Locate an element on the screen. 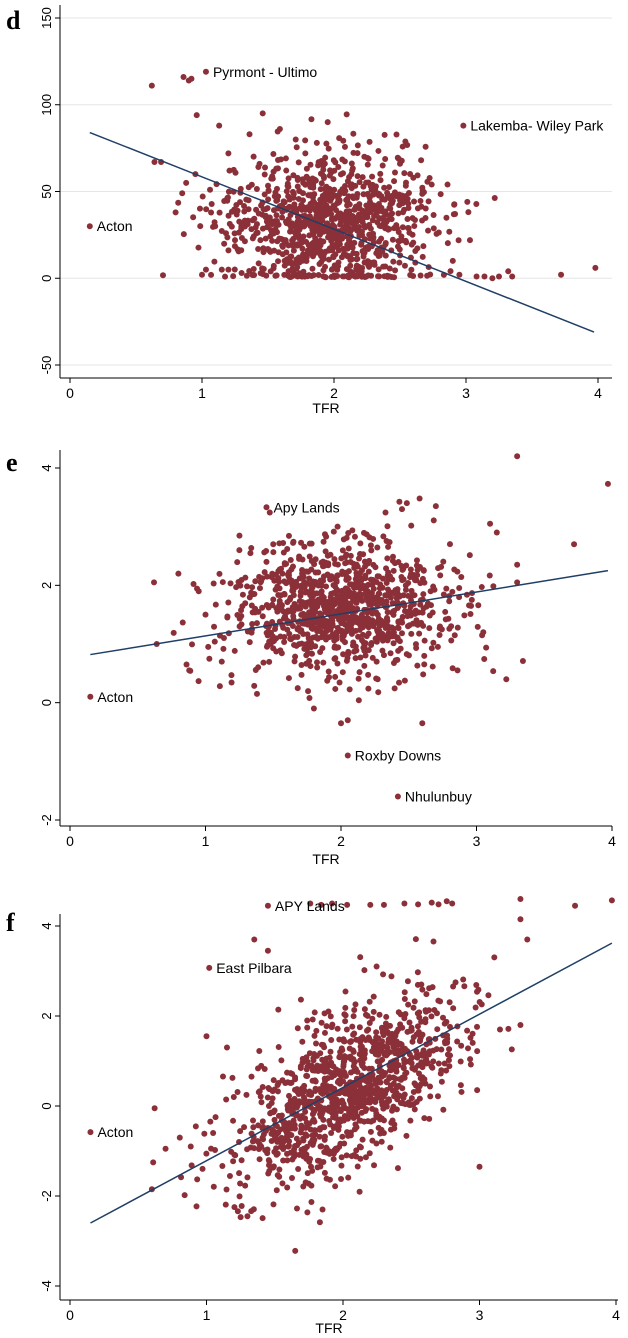  x-tick-label: 4 is located at coordinates (616, 1315).